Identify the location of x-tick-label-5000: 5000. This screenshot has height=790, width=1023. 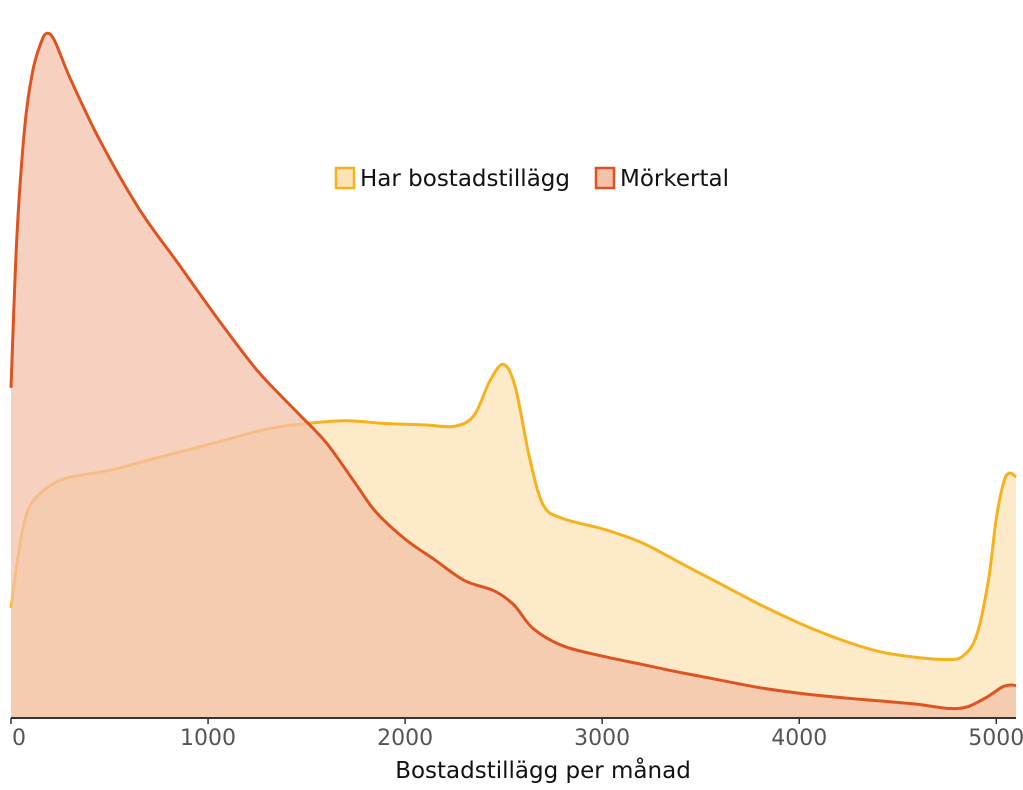
(995, 738).